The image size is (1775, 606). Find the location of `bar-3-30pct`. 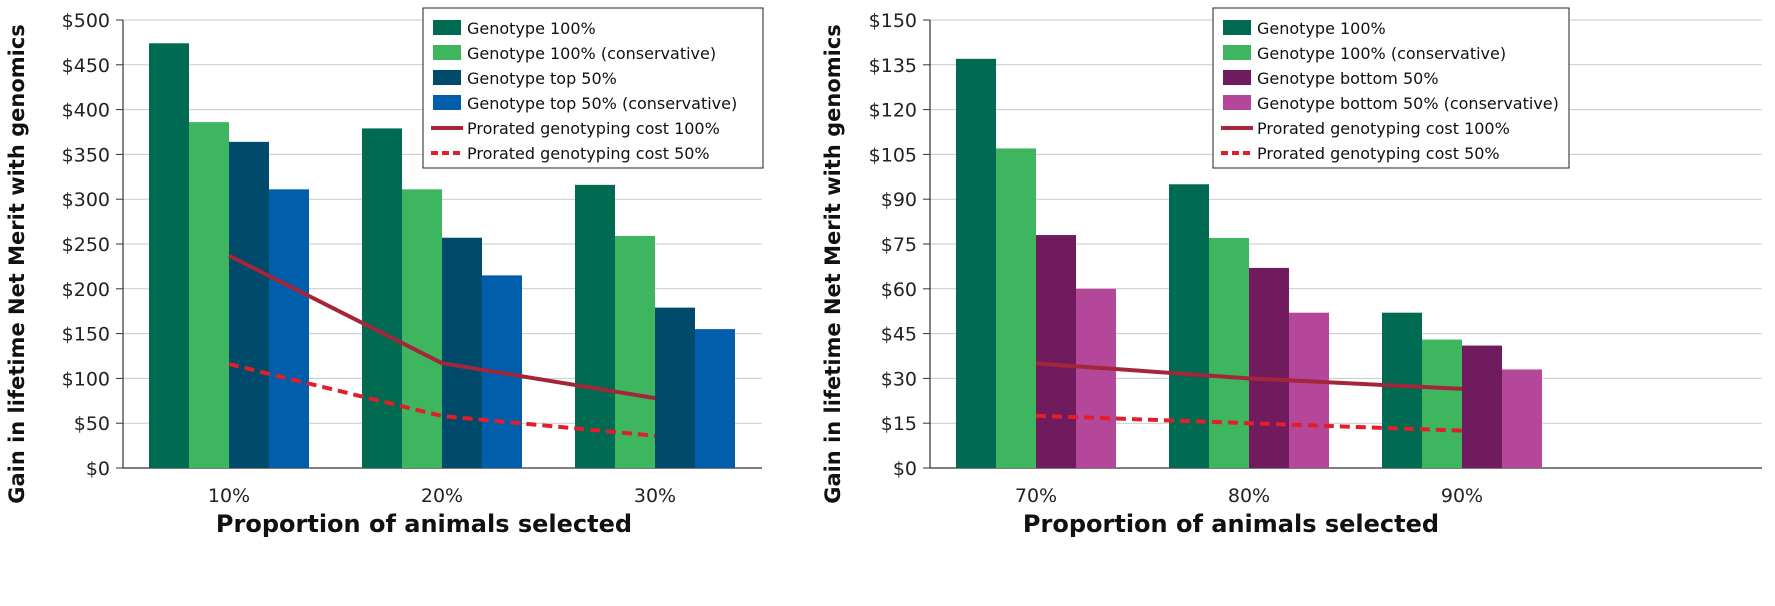

bar-3-30pct is located at coordinates (675, 387).